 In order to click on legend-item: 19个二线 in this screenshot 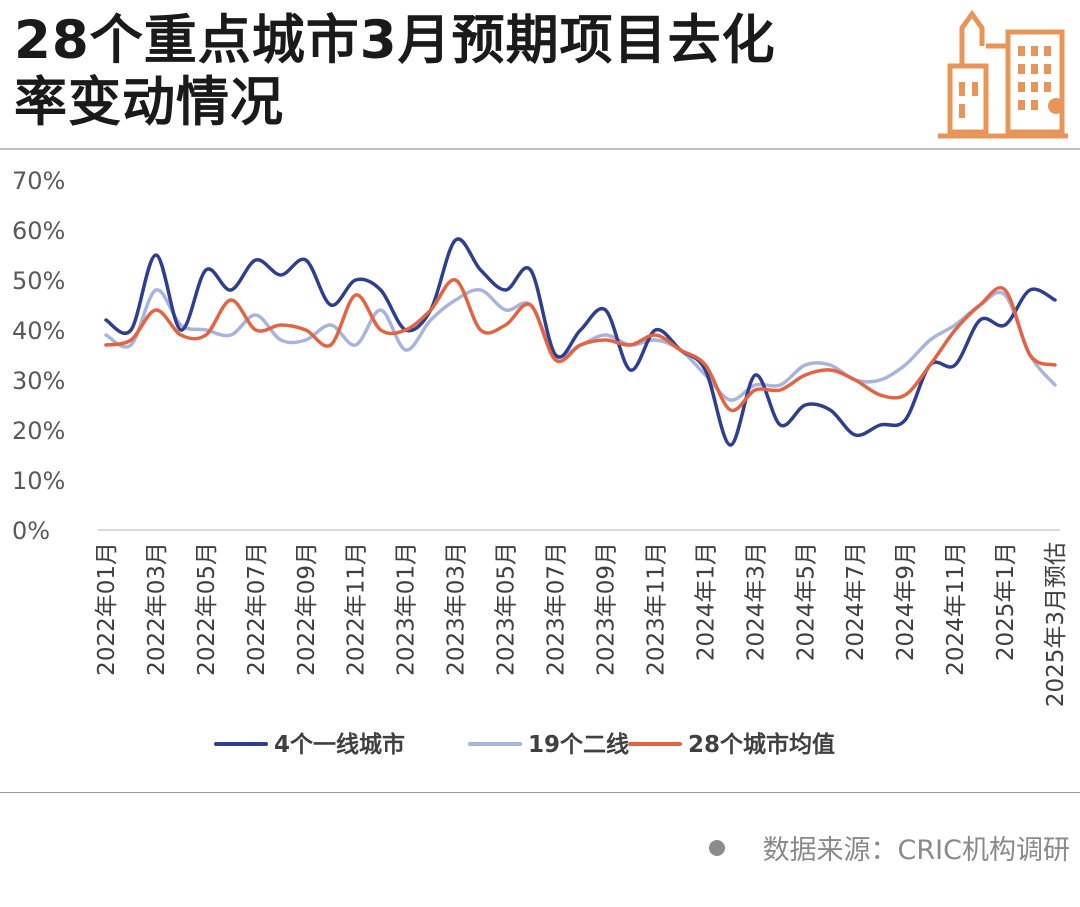, I will do `click(548, 744)`.